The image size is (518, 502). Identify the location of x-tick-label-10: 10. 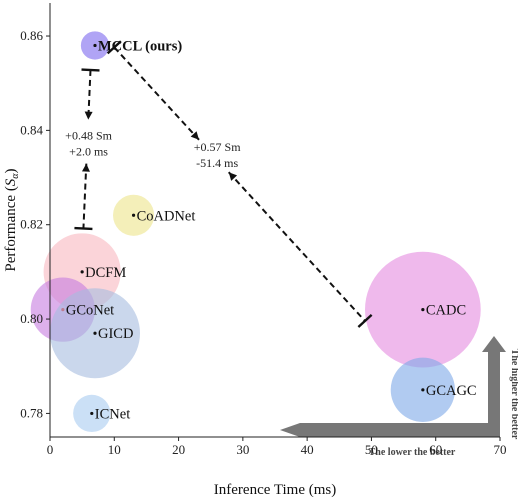
(114, 449).